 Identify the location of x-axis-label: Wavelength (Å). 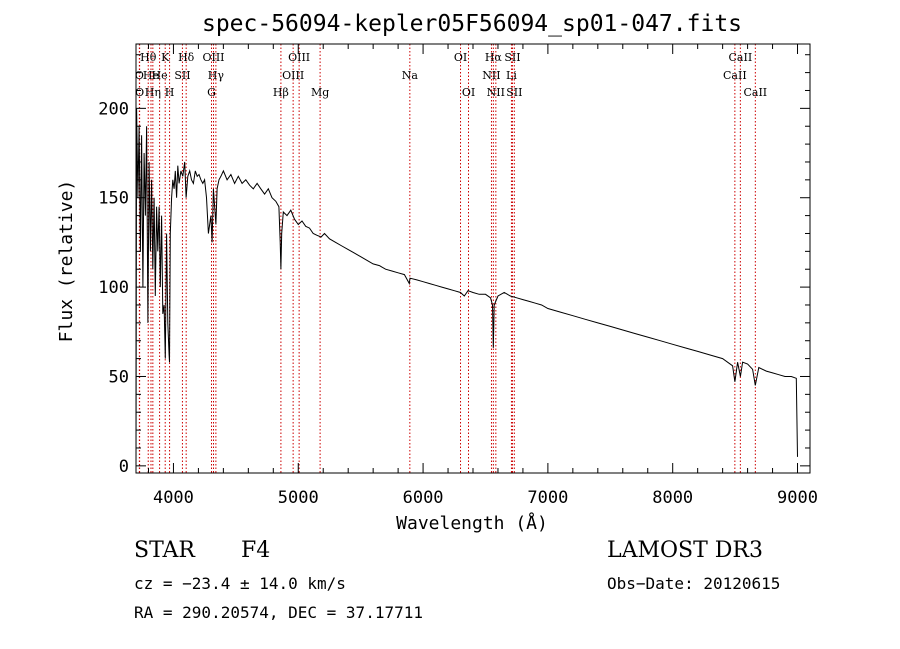
(472, 523).